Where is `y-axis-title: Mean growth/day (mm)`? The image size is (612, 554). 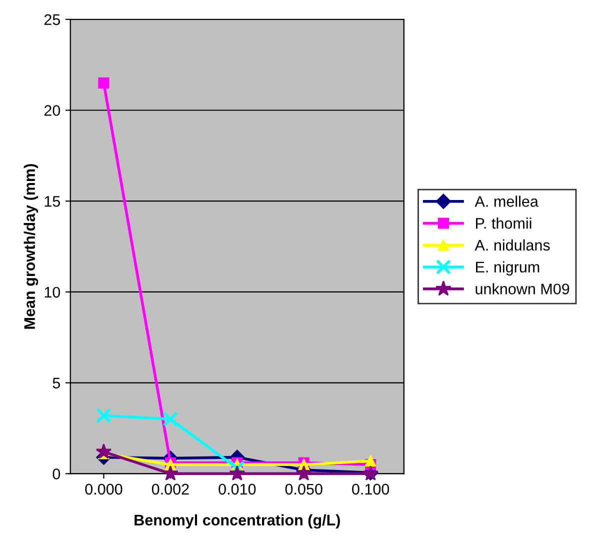 y-axis-title: Mean growth/day (mm) is located at coordinates (31, 246).